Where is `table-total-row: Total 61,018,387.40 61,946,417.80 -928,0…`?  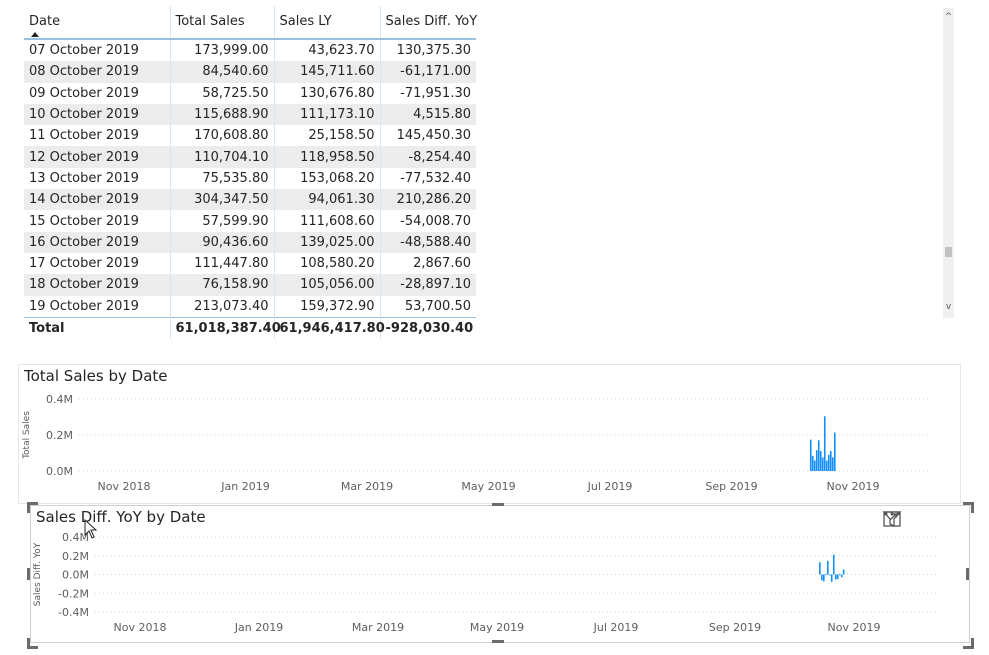
table-total-row: Total 61,018,387.40 61,946,417.80 -928,0… is located at coordinates (250, 327).